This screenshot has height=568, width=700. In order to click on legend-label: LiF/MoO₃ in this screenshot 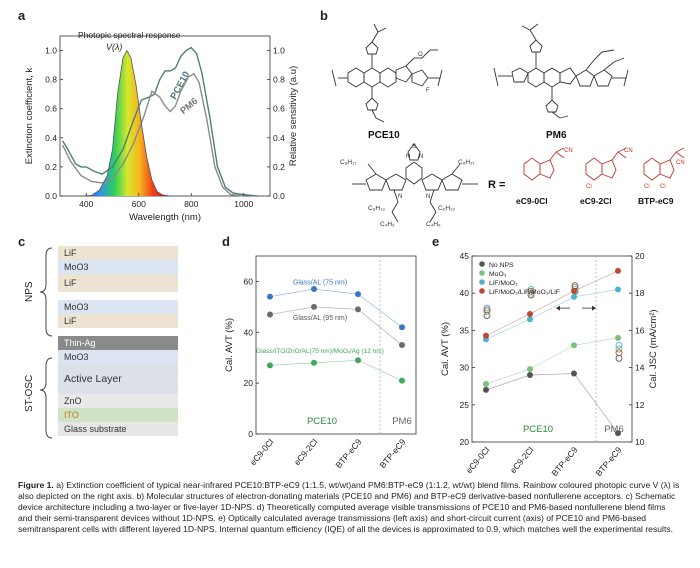, I will do `click(503, 283)`.